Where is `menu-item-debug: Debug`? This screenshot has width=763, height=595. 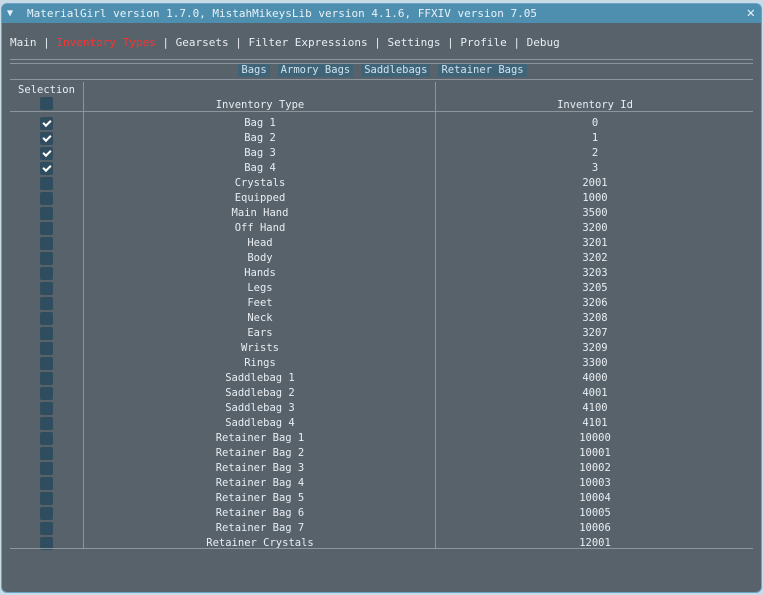
menu-item-debug: Debug is located at coordinates (543, 42).